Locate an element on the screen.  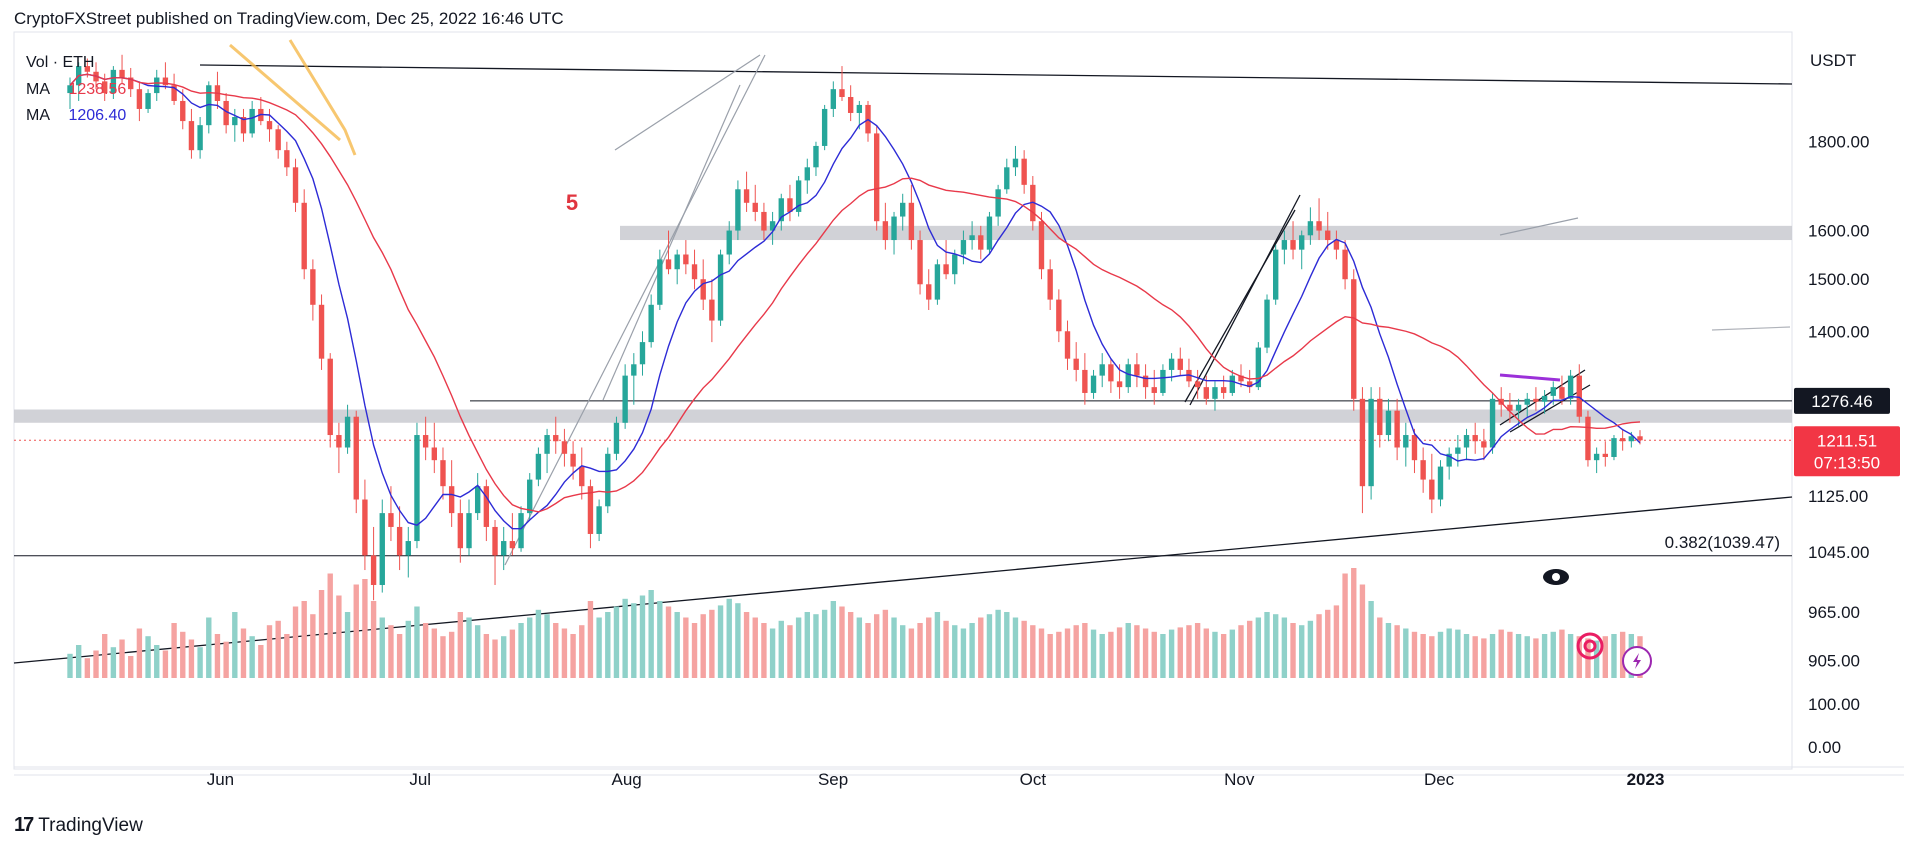
legend-volume: Vol · ETH is located at coordinates (66, 63).